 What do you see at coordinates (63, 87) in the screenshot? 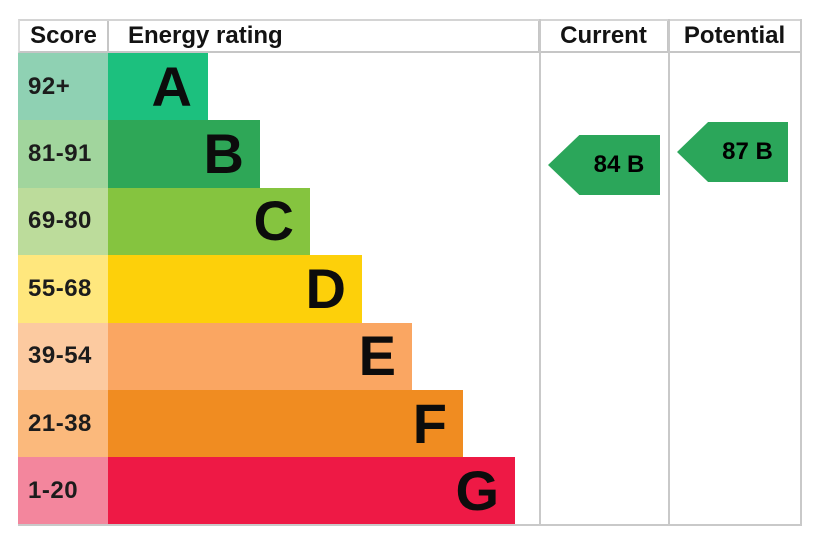
I see `score-range-a: 92+` at bounding box center [63, 87].